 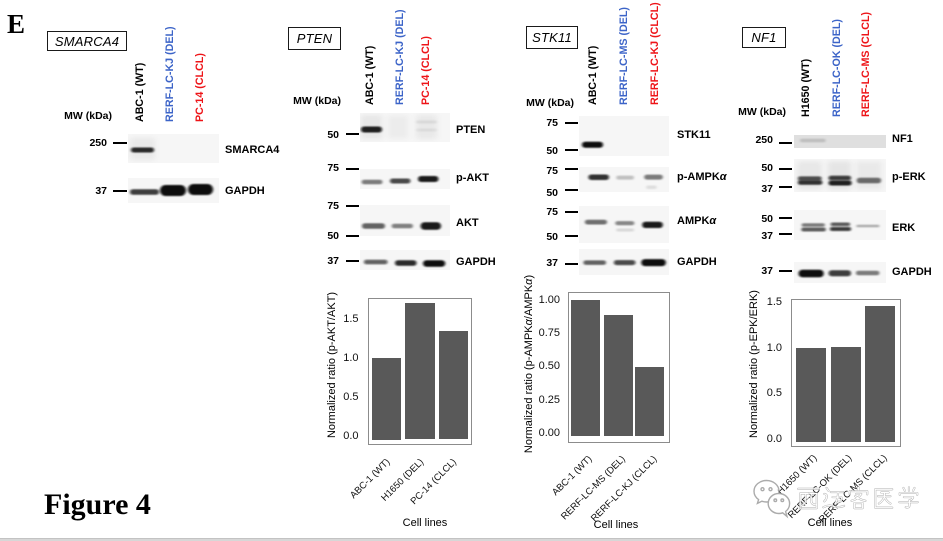 I want to click on y-tick-label: 0.25, so click(x=549, y=399).